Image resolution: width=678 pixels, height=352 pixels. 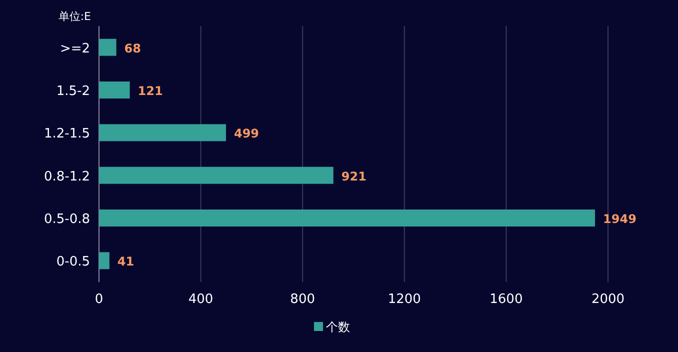 I want to click on data-label: 68, so click(x=133, y=48).